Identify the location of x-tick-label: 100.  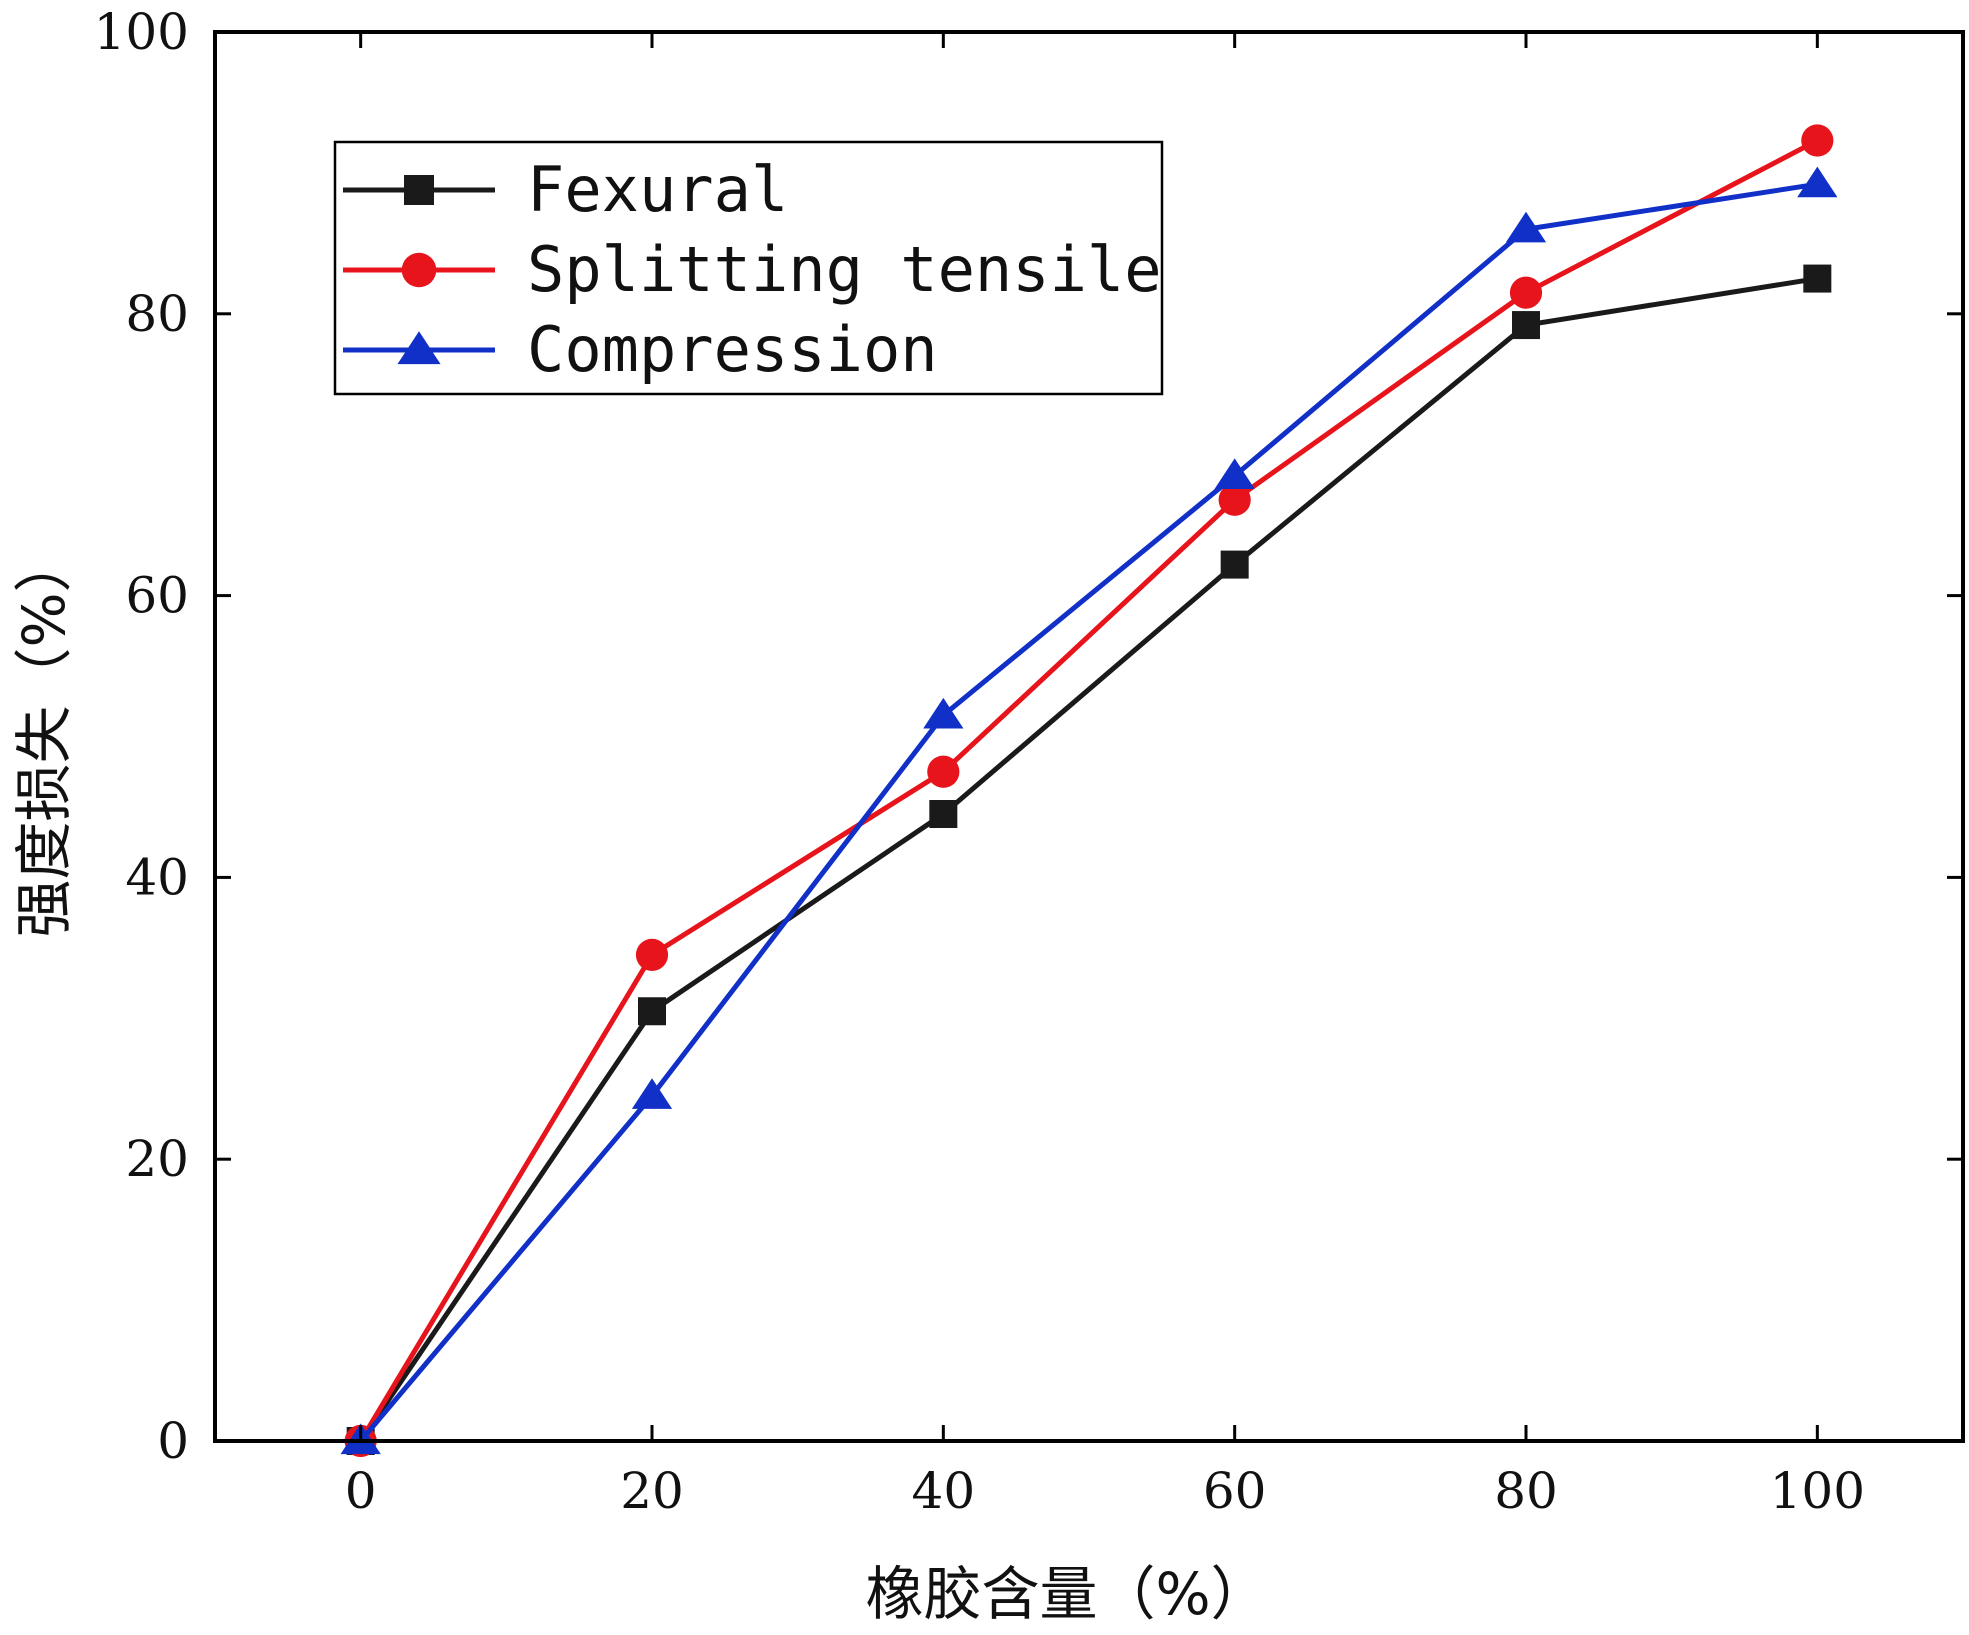
(1817, 1491).